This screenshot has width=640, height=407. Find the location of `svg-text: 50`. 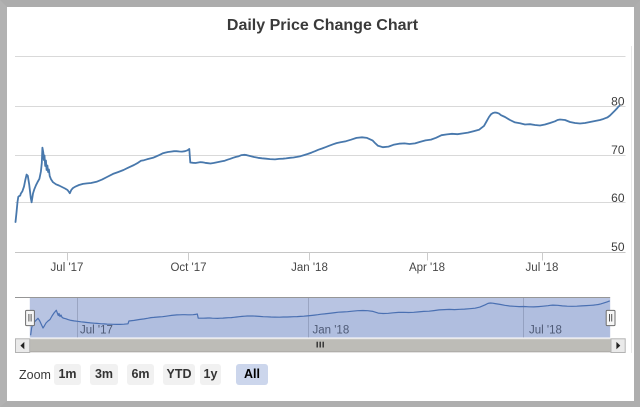

svg-text: 50 is located at coordinates (618, 247).